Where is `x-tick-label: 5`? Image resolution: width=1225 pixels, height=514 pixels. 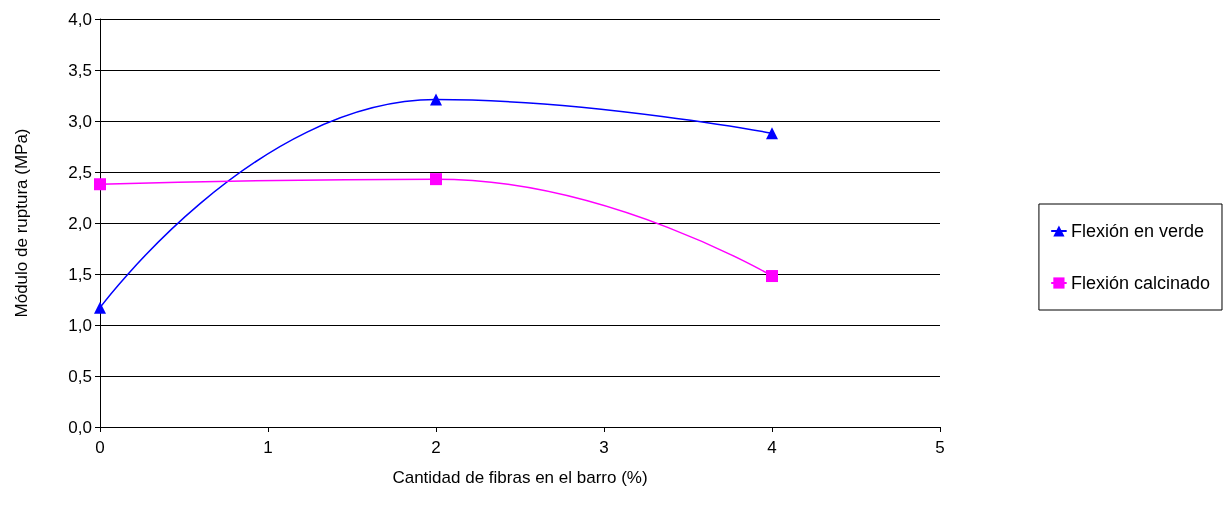 x-tick-label: 5 is located at coordinates (940, 447).